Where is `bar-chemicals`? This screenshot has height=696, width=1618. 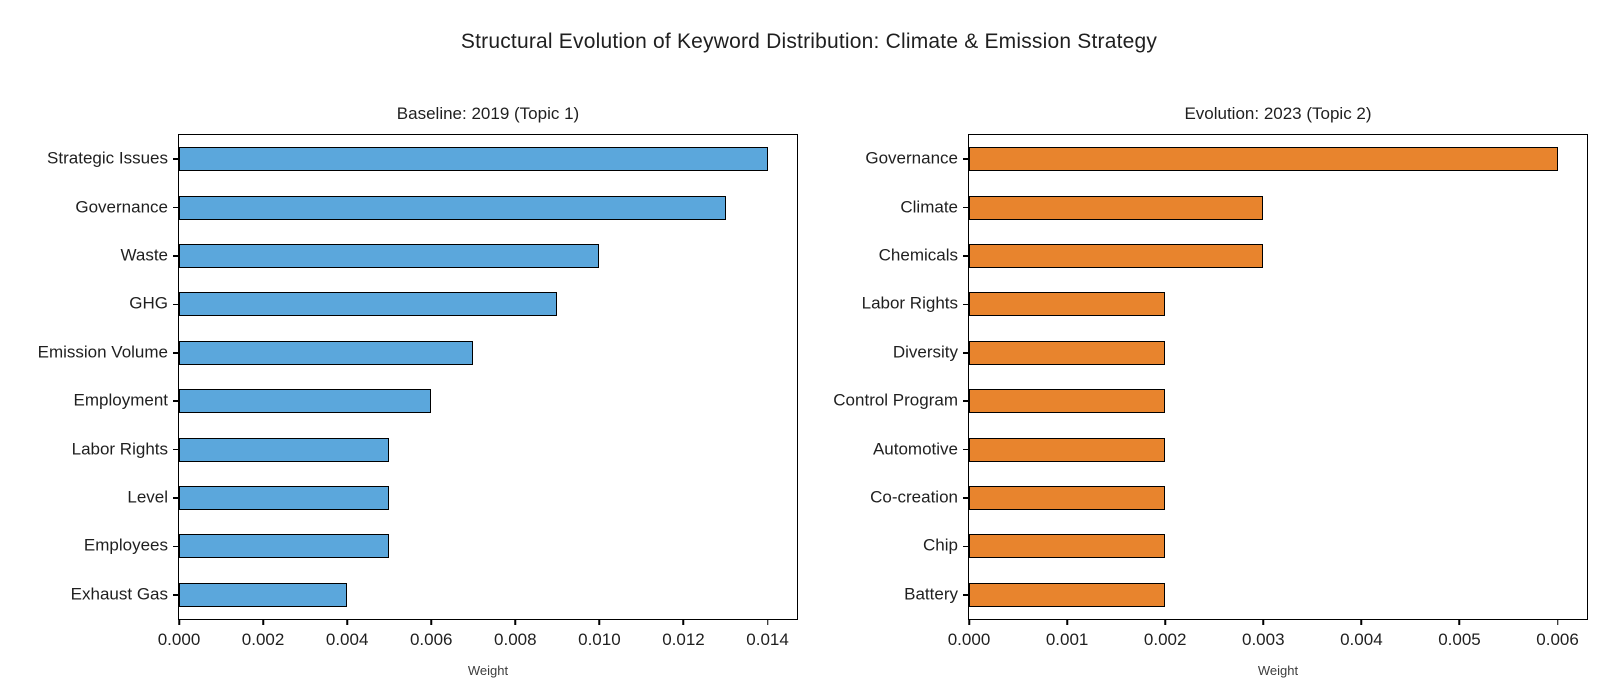 bar-chemicals is located at coordinates (1116, 256).